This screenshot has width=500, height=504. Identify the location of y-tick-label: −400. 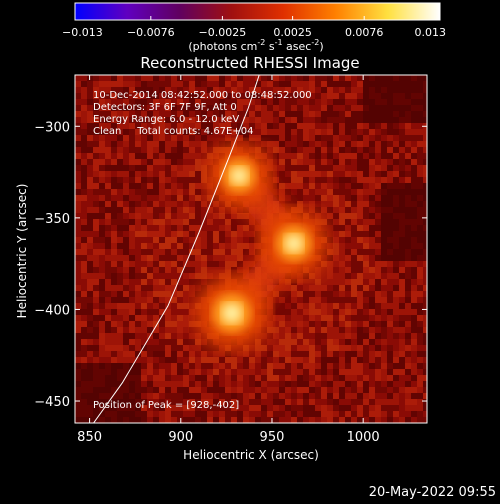
(52, 310).